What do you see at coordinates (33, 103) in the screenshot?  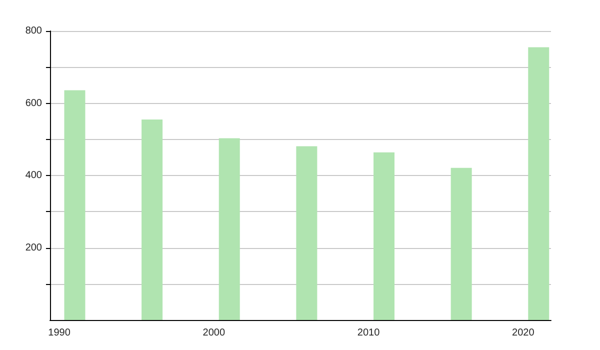 I see `y-tick-label: 600` at bounding box center [33, 103].